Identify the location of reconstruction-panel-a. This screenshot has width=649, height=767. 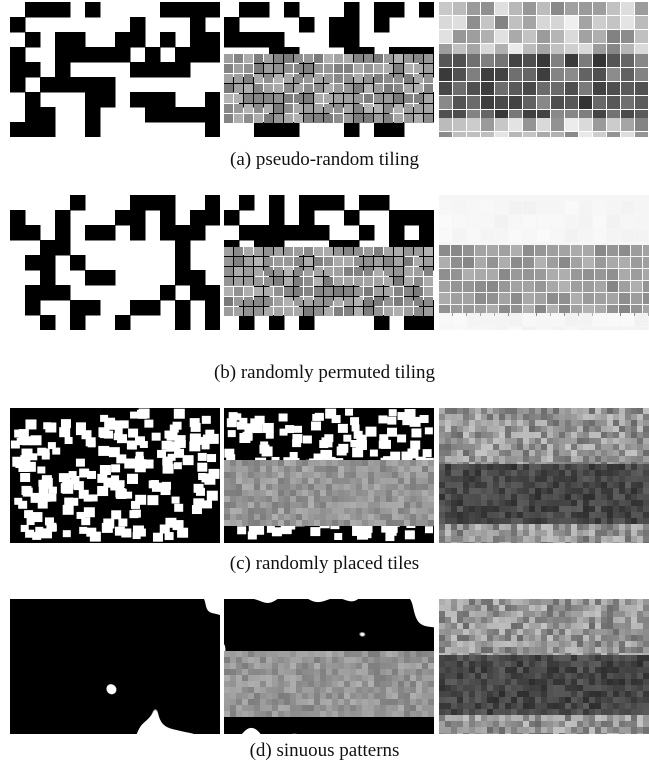
(544, 69).